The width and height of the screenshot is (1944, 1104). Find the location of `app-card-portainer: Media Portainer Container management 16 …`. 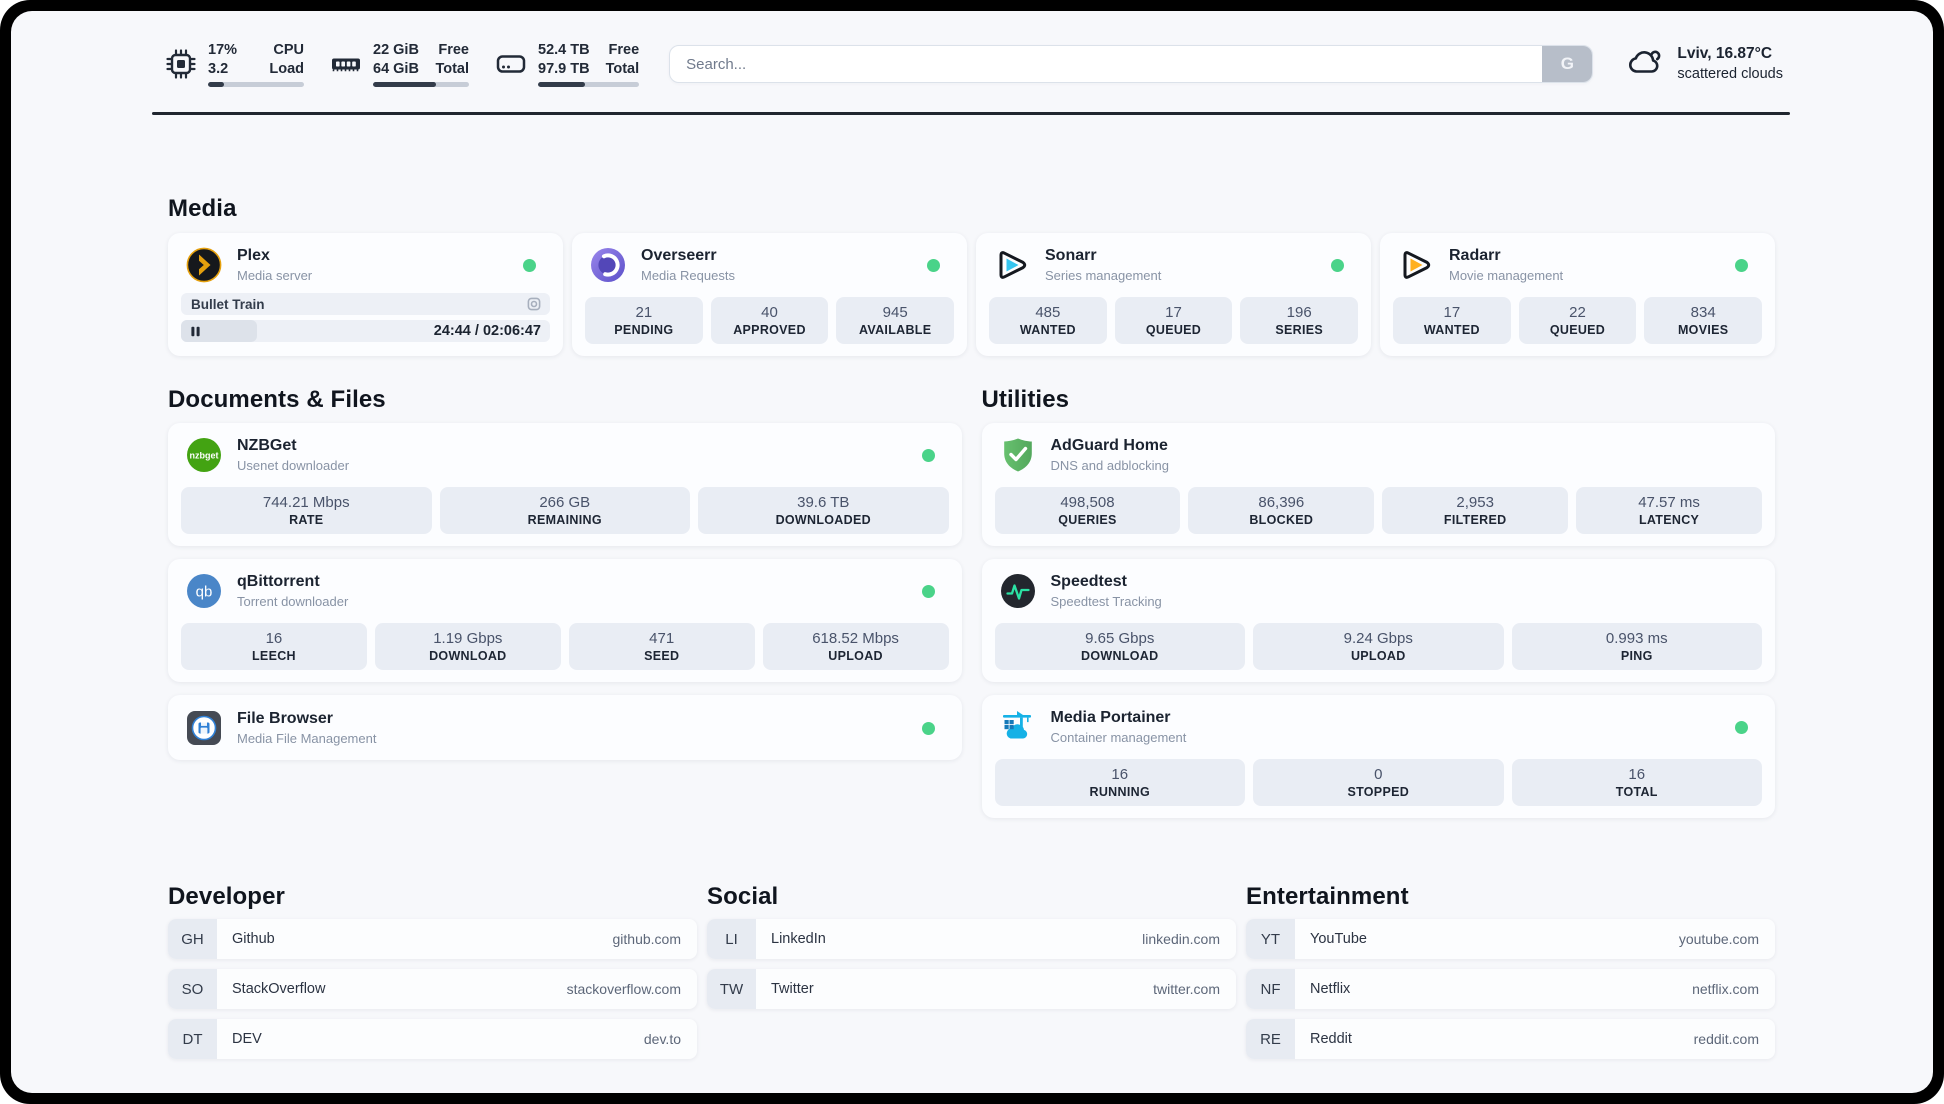

app-card-portainer: Media Portainer Container management 16 … is located at coordinates (1378, 756).